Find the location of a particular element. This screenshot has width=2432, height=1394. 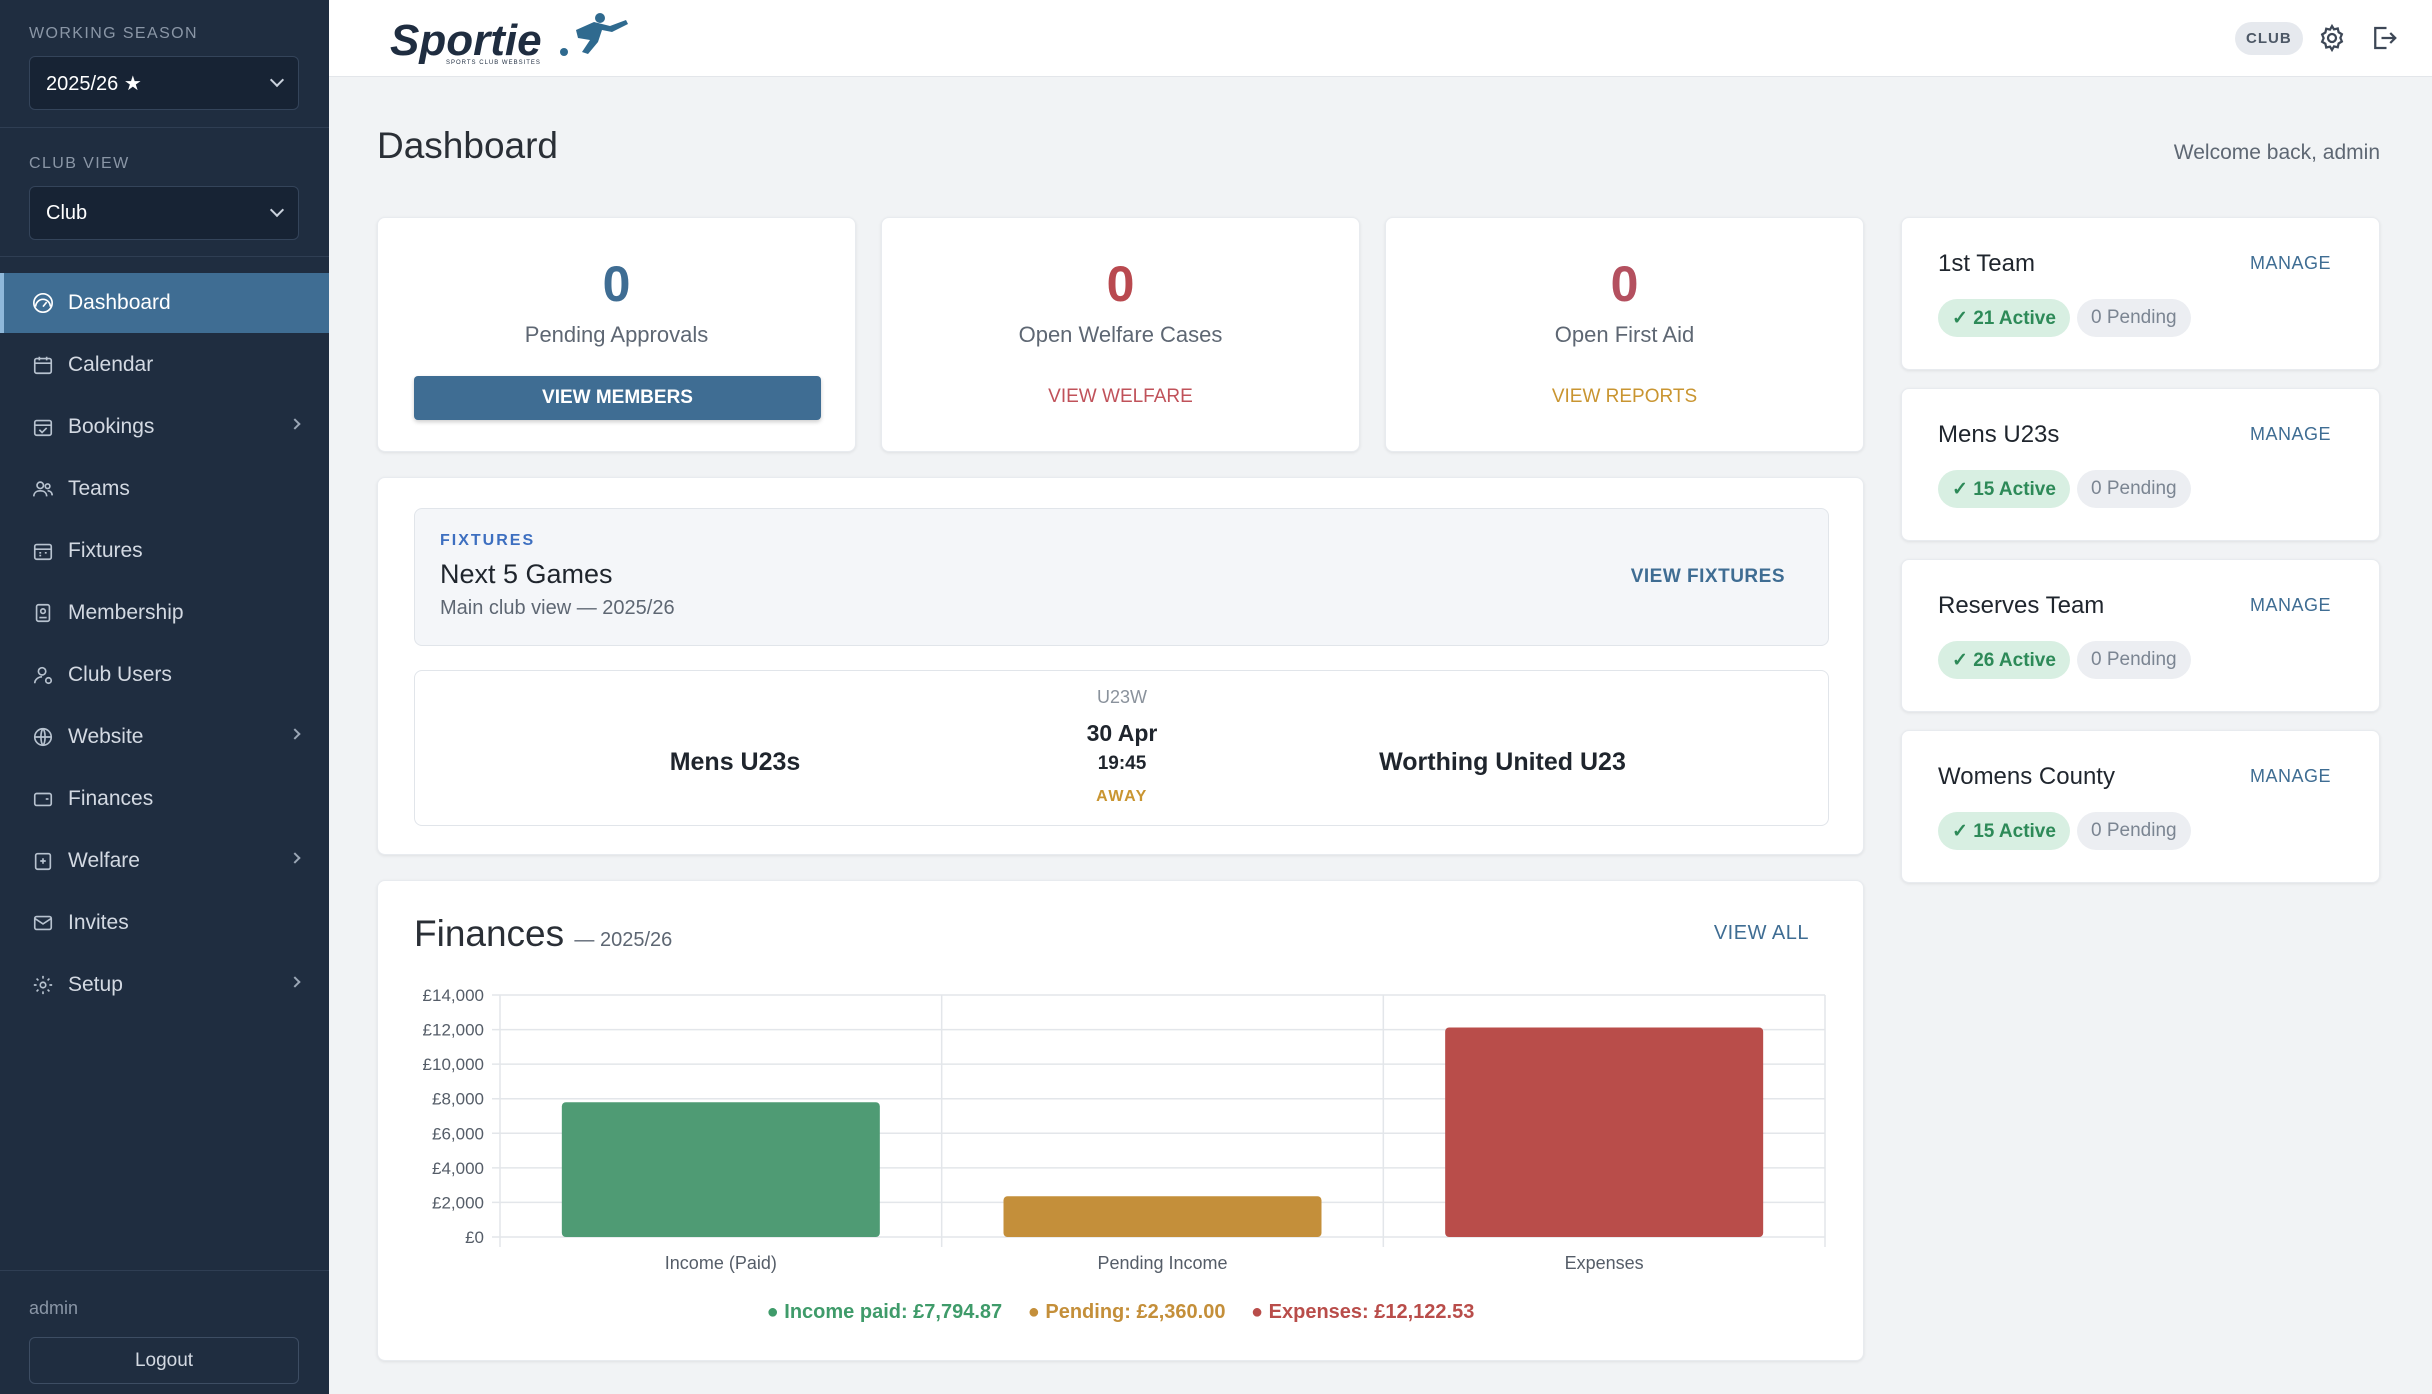

sign-out-icon is located at coordinates (2385, 38).